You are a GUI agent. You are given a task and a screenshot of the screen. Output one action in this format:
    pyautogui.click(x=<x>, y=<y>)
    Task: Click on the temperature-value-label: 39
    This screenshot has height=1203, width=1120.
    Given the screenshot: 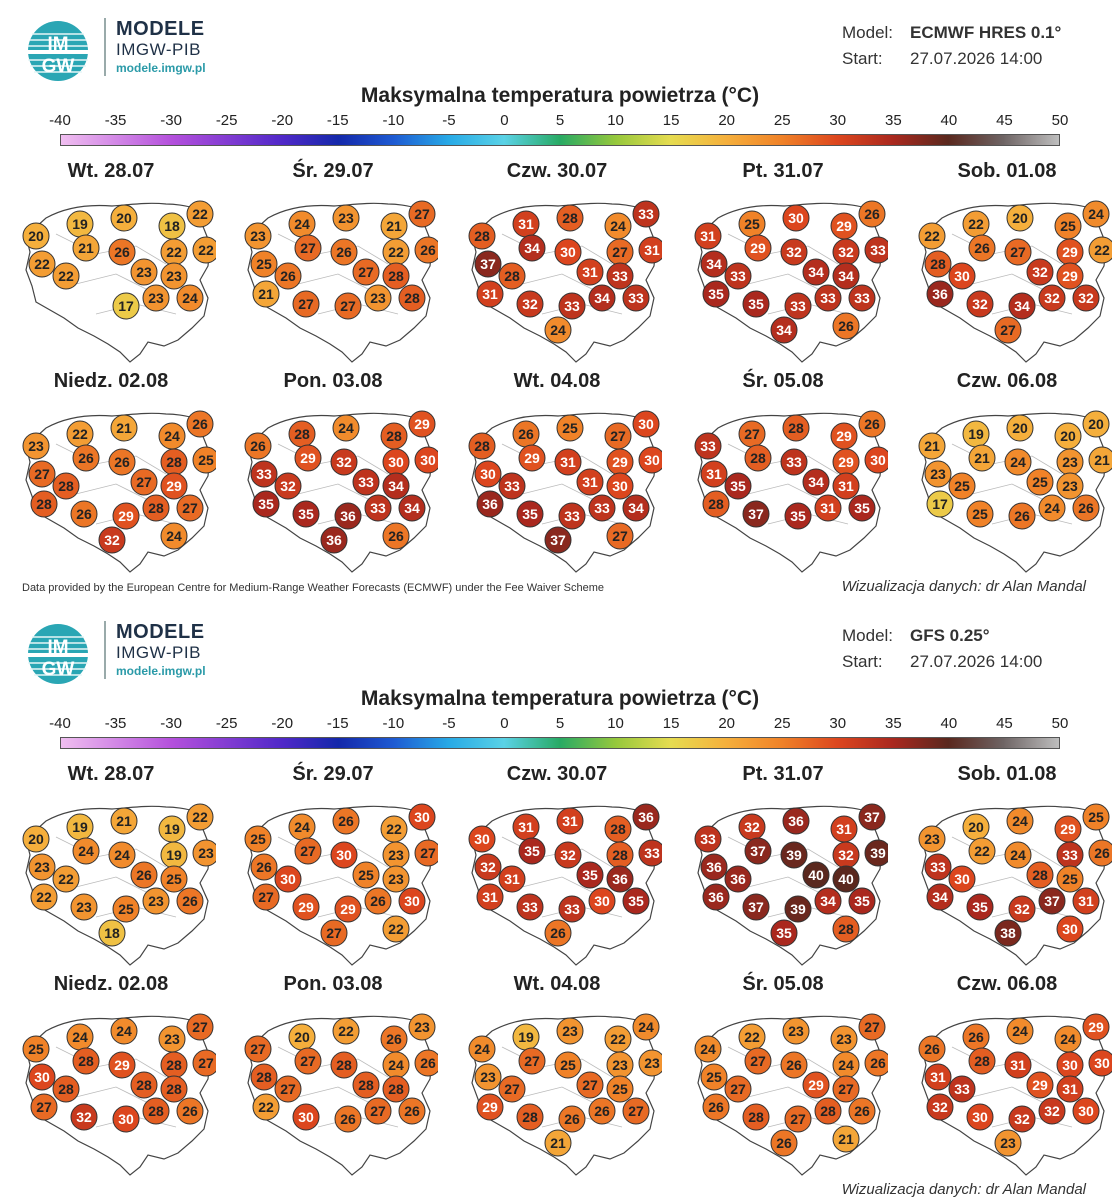 What is the action you would take?
    pyautogui.click(x=878, y=853)
    